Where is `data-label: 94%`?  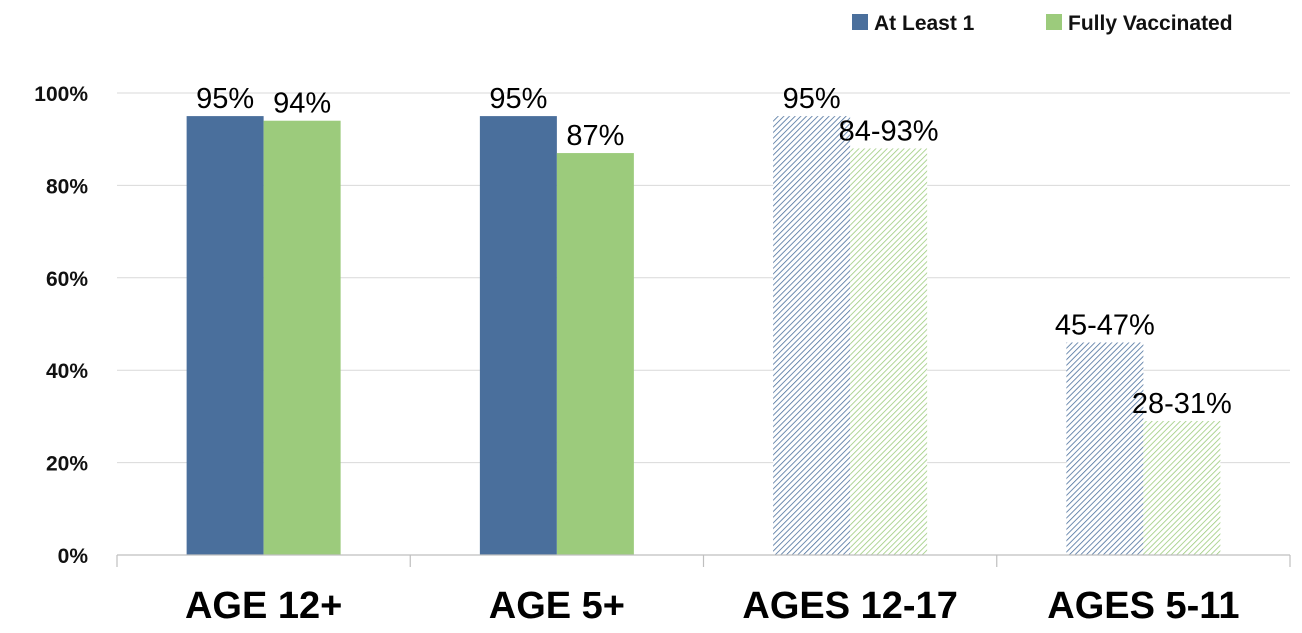
data-label: 94% is located at coordinates (302, 104).